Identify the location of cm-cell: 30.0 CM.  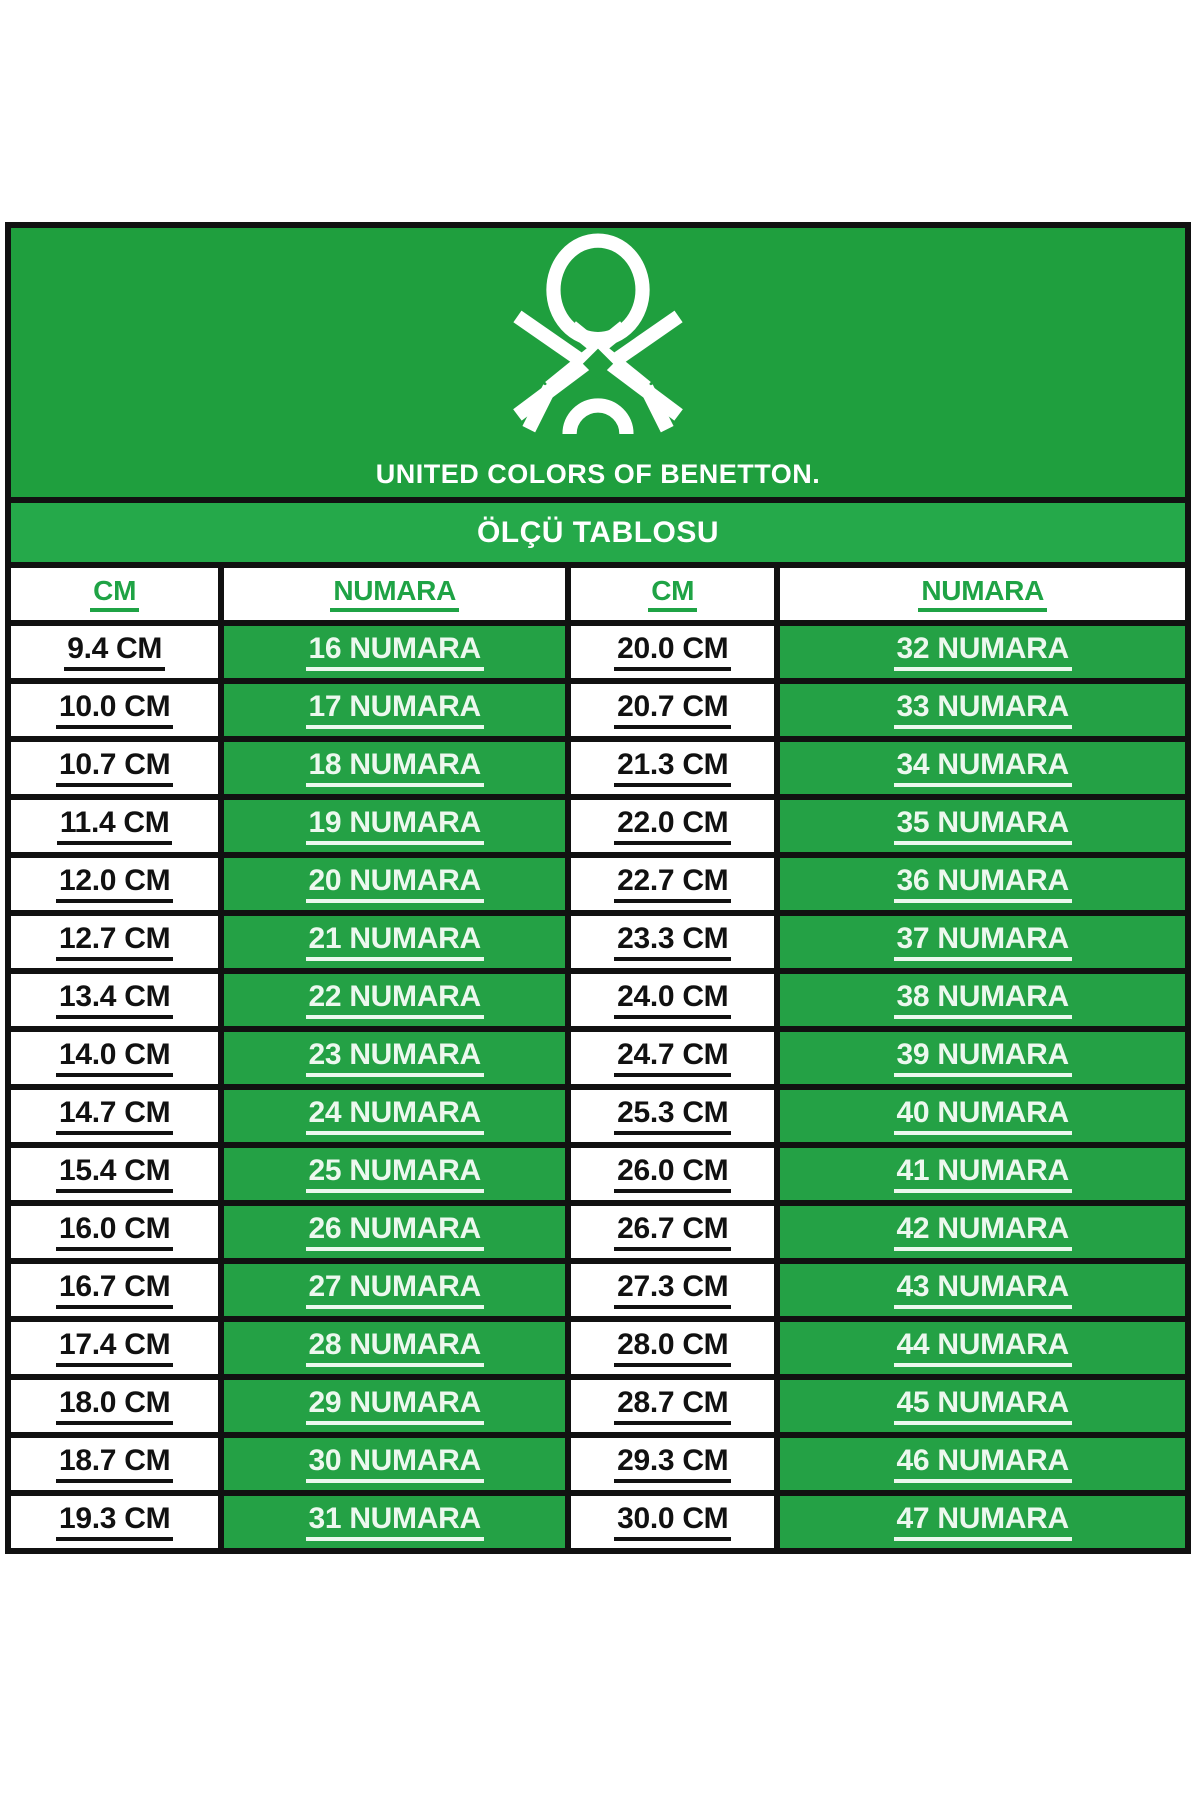
(673, 1522).